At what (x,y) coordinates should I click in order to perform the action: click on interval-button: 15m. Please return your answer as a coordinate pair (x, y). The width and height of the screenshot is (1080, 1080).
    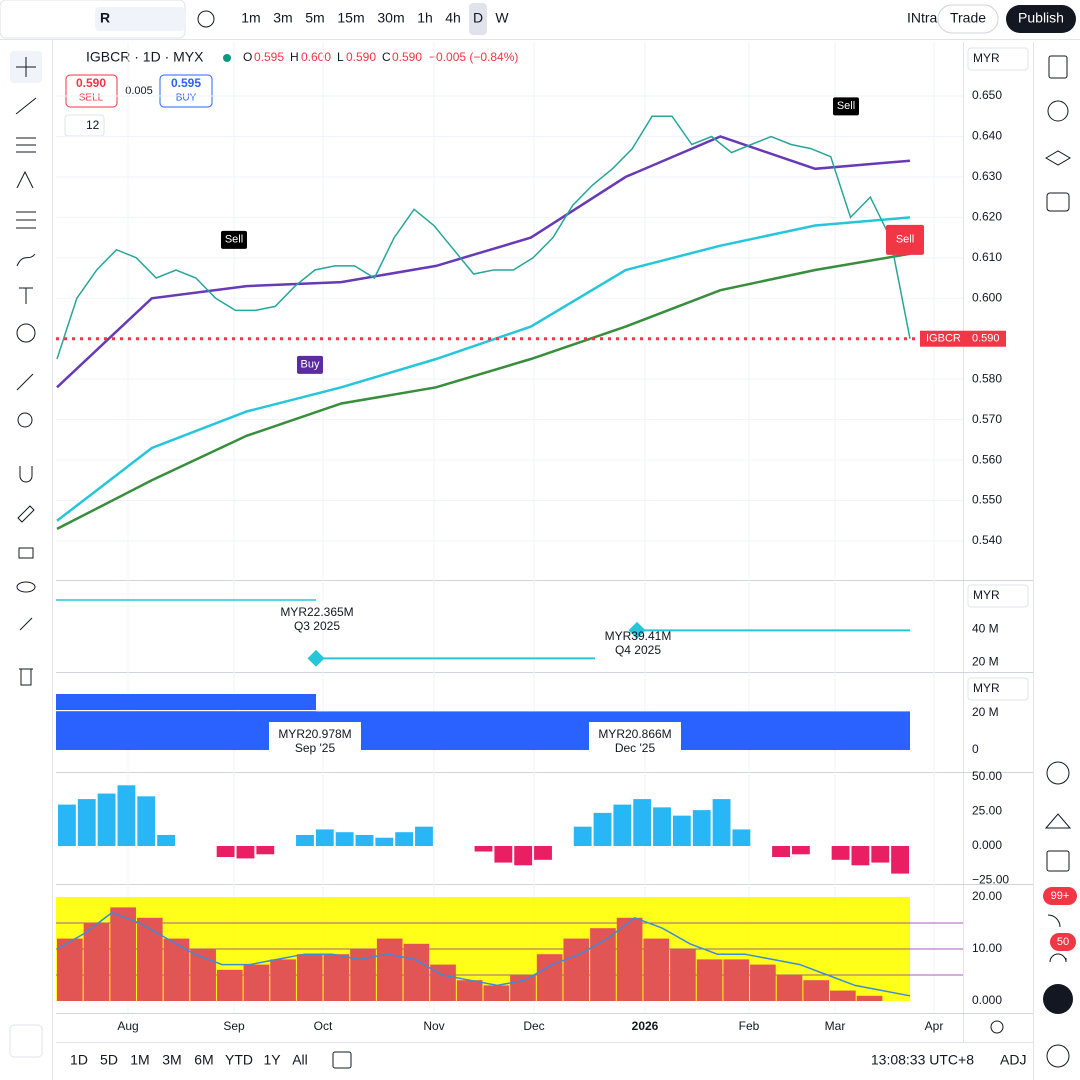
    Looking at the image, I should click on (350, 18).